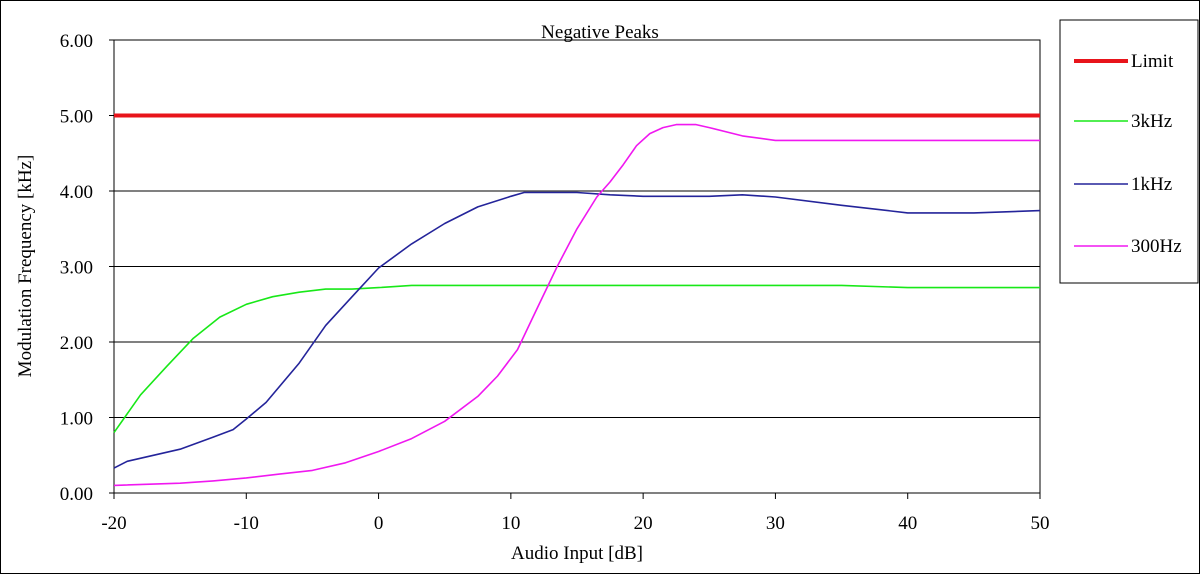 This screenshot has width=1200, height=579. What do you see at coordinates (76, 268) in the screenshot?
I see `y-tick-label: 3.00` at bounding box center [76, 268].